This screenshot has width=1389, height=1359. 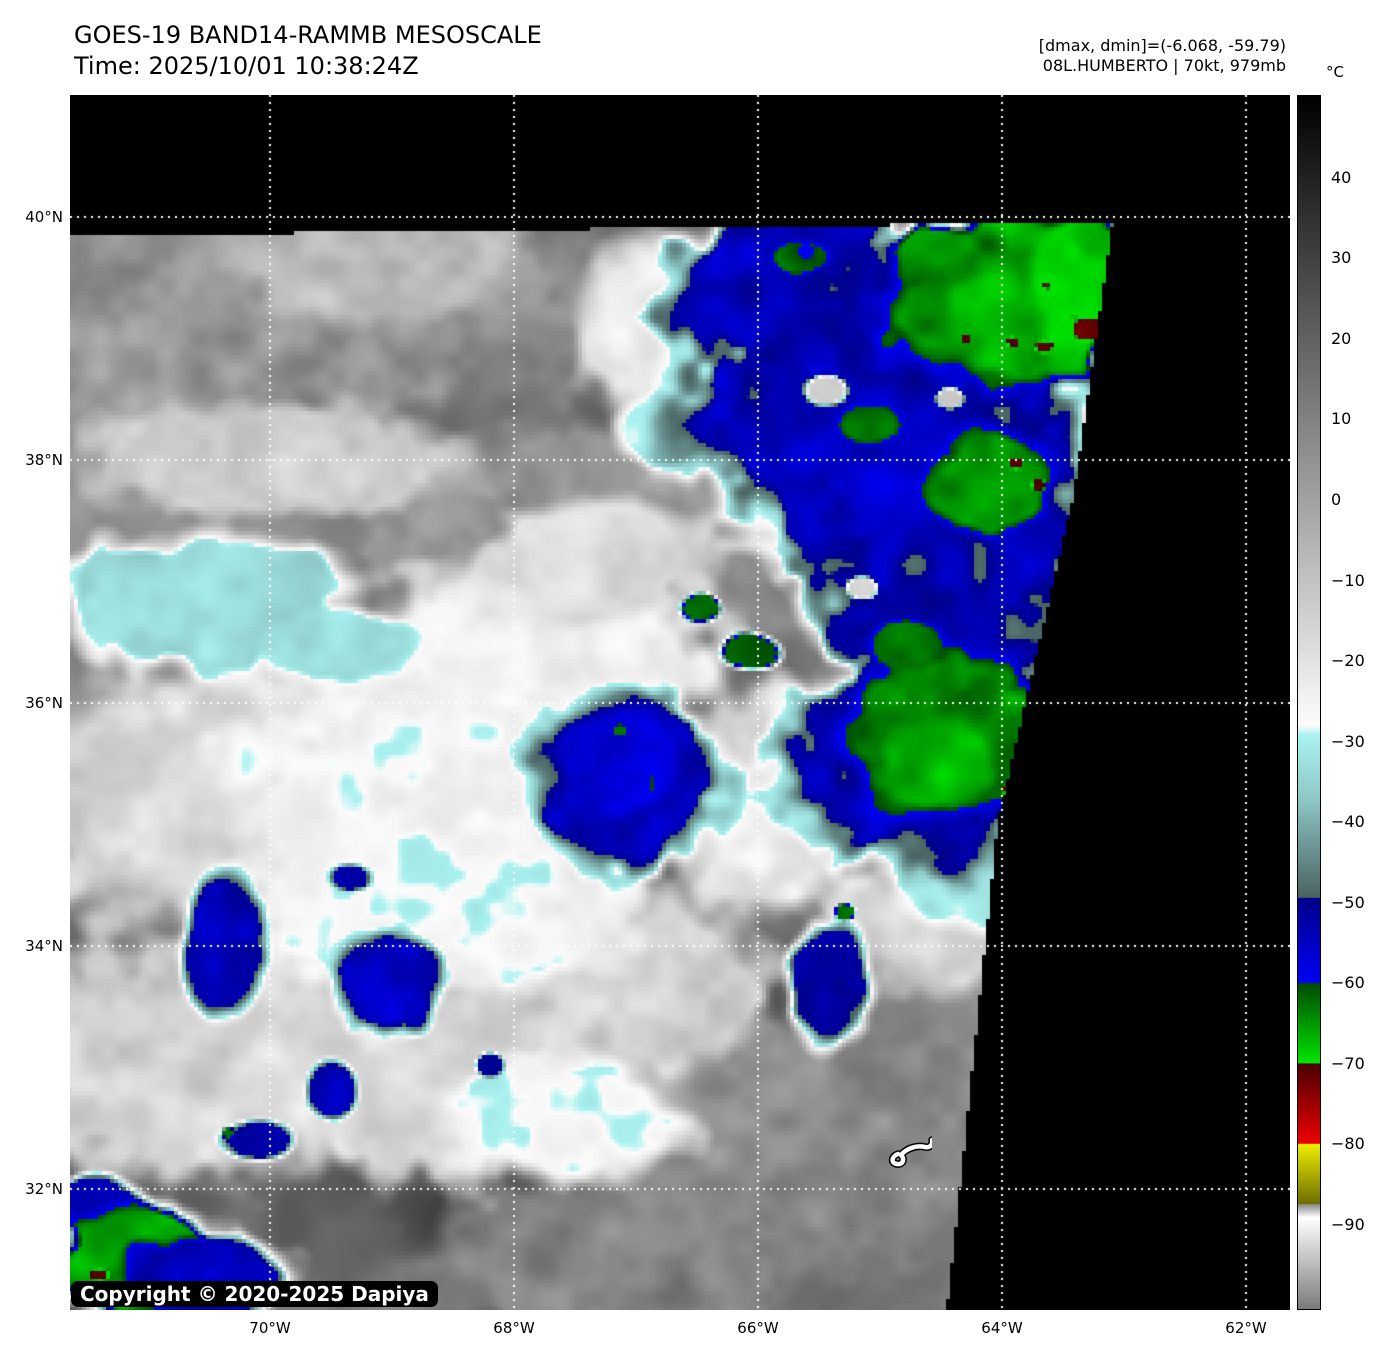 I want to click on latitude-label: 40°N, so click(x=44, y=217).